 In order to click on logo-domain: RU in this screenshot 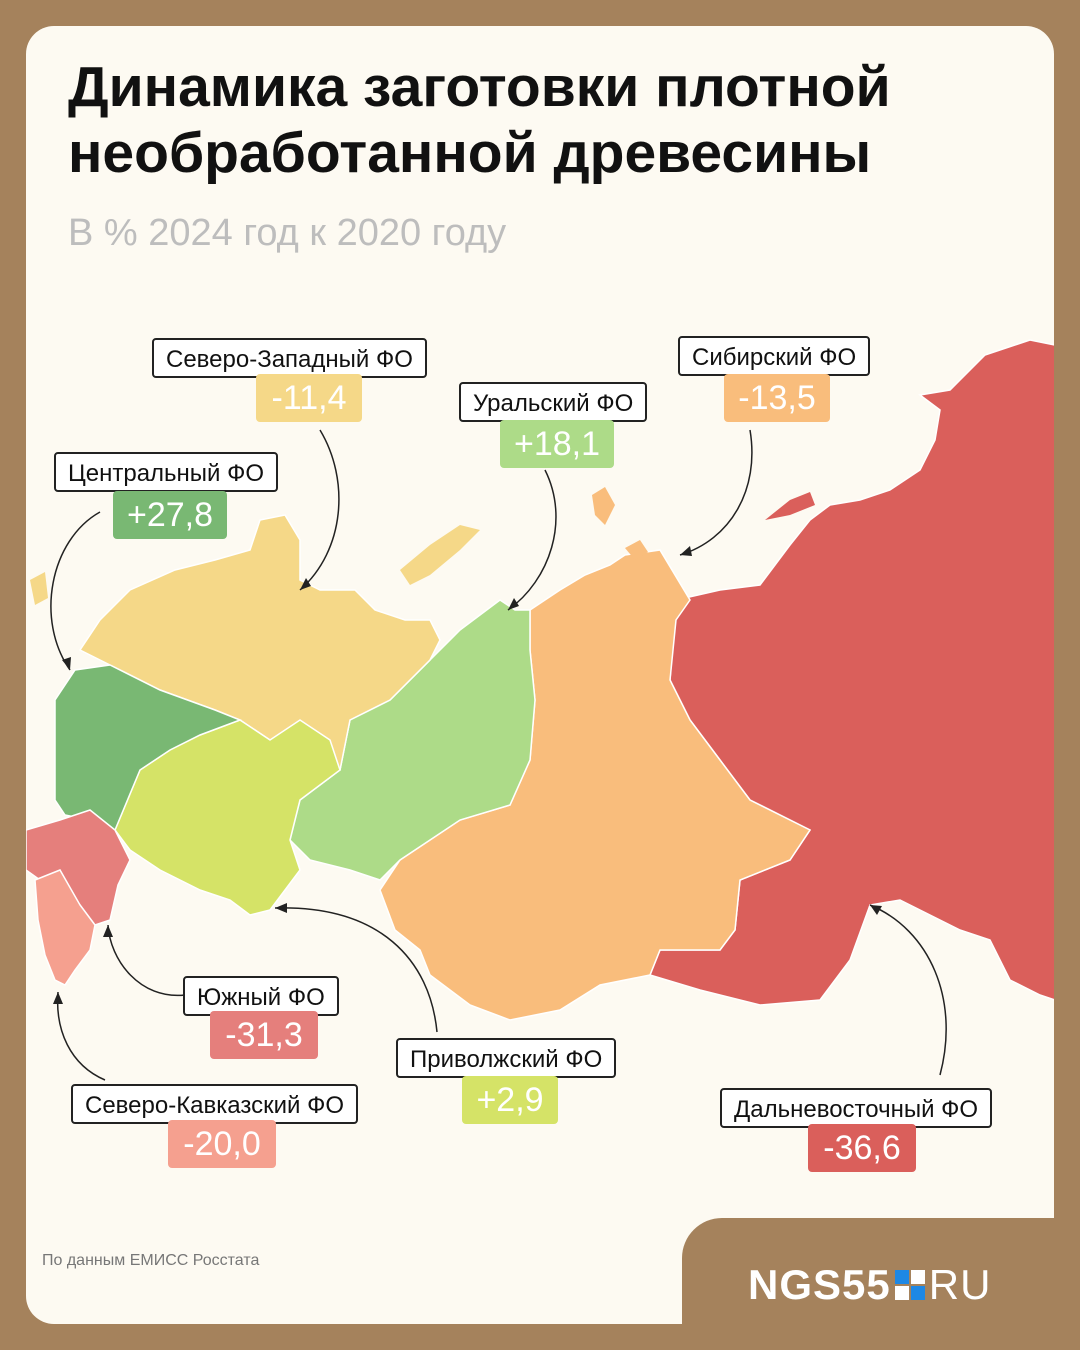, I will do `click(960, 1284)`.